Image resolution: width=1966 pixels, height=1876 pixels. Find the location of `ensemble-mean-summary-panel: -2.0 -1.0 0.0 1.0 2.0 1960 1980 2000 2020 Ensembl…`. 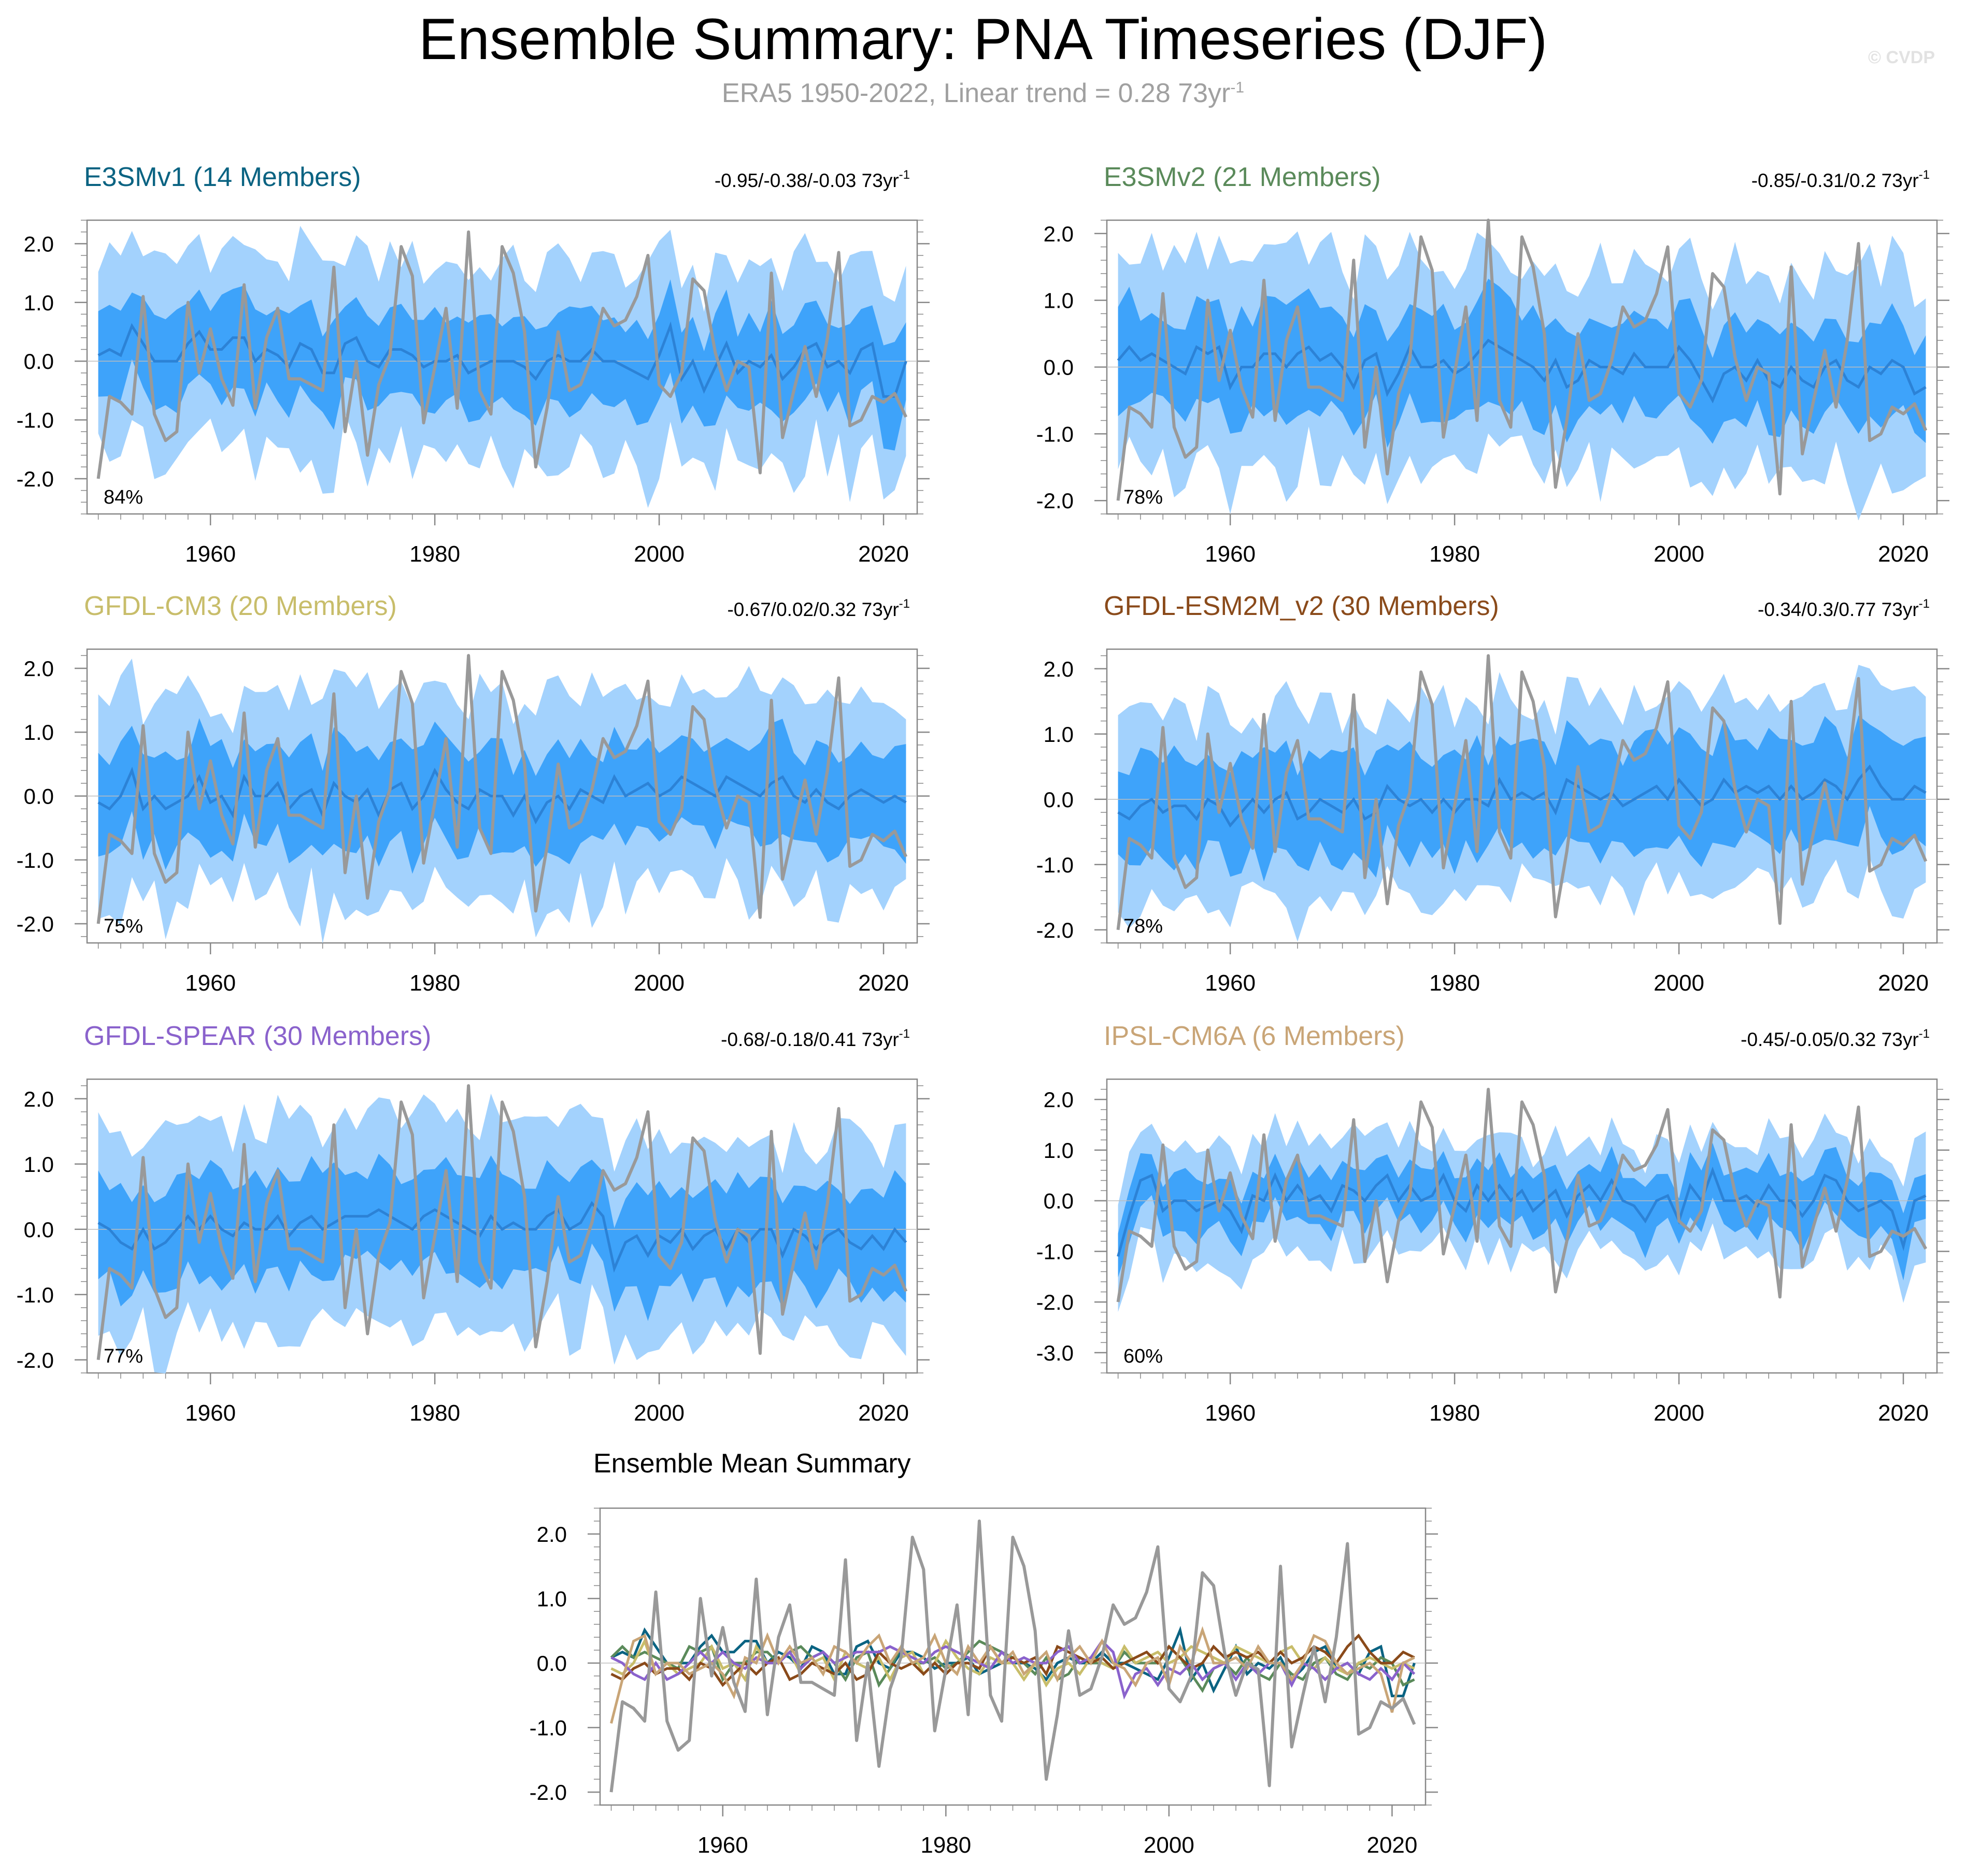

ensemble-mean-summary-panel: -2.0 -1.0 0.0 1.0 2.0 1960 1980 2000 2020 Ensembl… is located at coordinates (984, 1653).